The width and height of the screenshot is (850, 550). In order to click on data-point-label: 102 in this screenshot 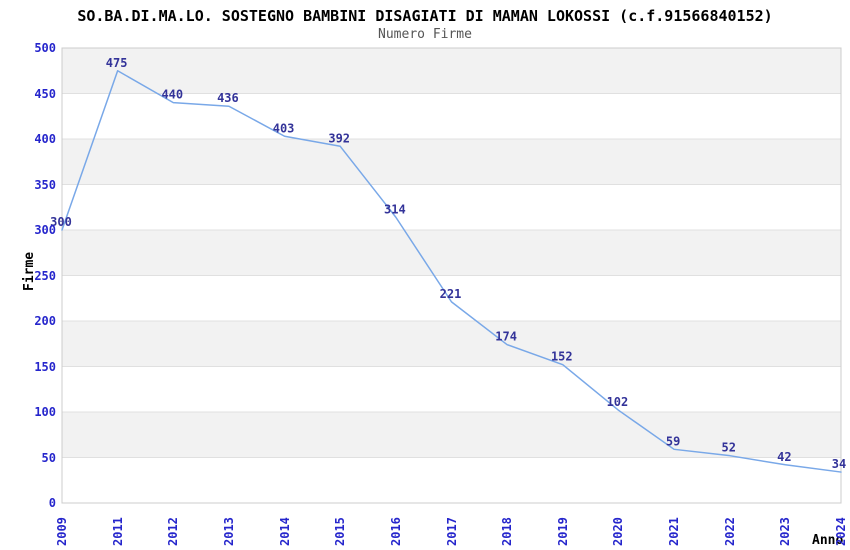, I will do `click(618, 402)`.